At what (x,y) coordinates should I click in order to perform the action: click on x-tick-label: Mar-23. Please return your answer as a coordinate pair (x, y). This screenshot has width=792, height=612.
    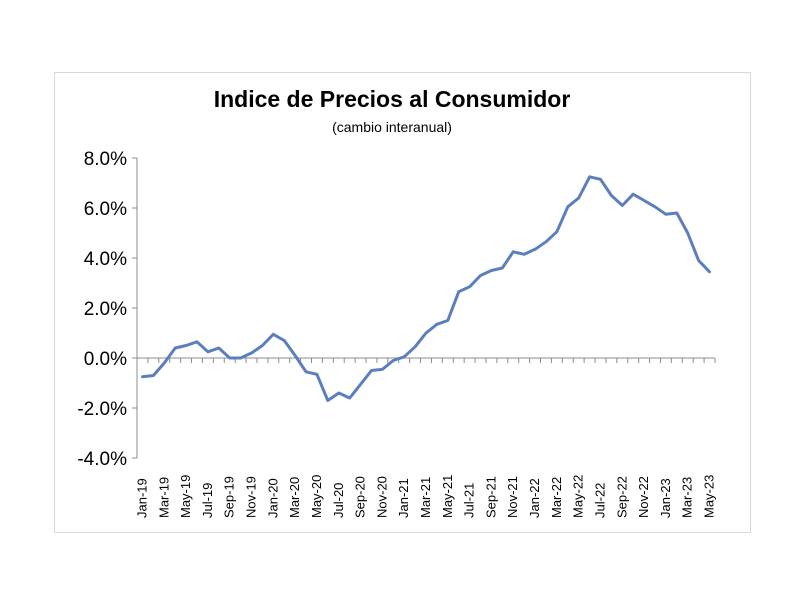
    Looking at the image, I should click on (687, 497).